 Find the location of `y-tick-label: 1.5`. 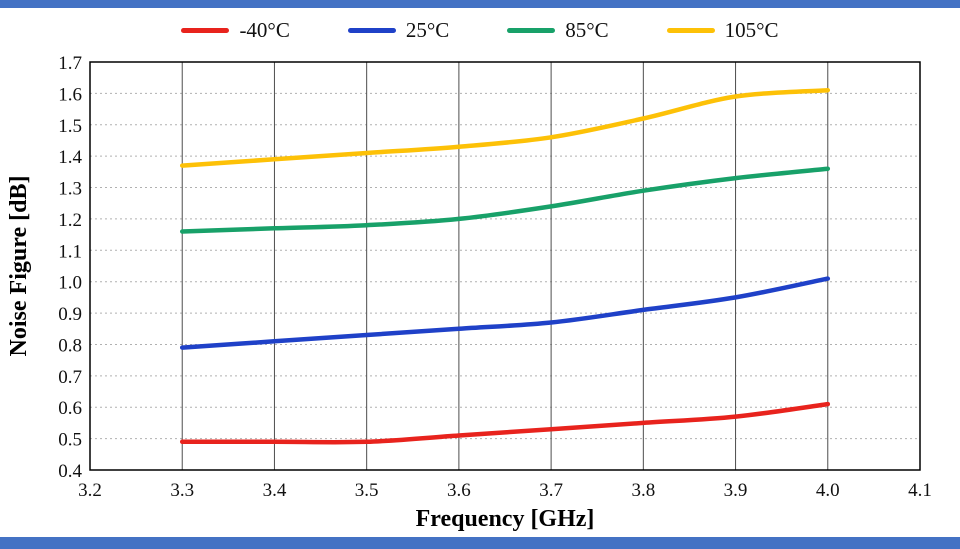

y-tick-label: 1.5 is located at coordinates (70, 126).